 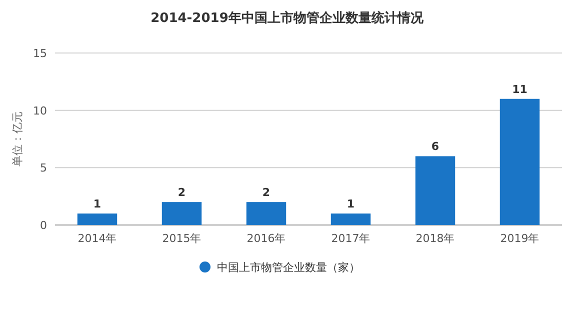 I want to click on y-tick-label: 10, so click(x=40, y=111).